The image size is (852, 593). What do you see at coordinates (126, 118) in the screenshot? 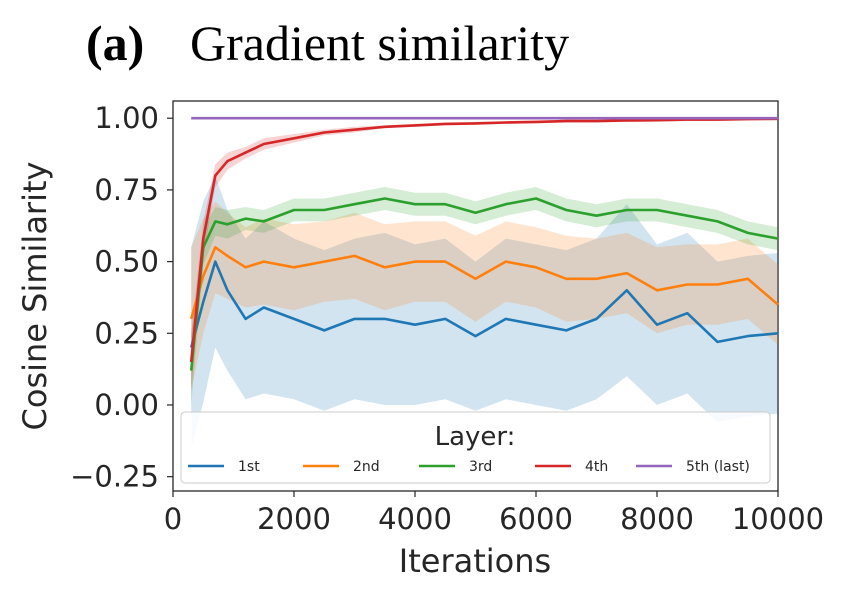
I see `y-tick-label: 1.00` at bounding box center [126, 118].